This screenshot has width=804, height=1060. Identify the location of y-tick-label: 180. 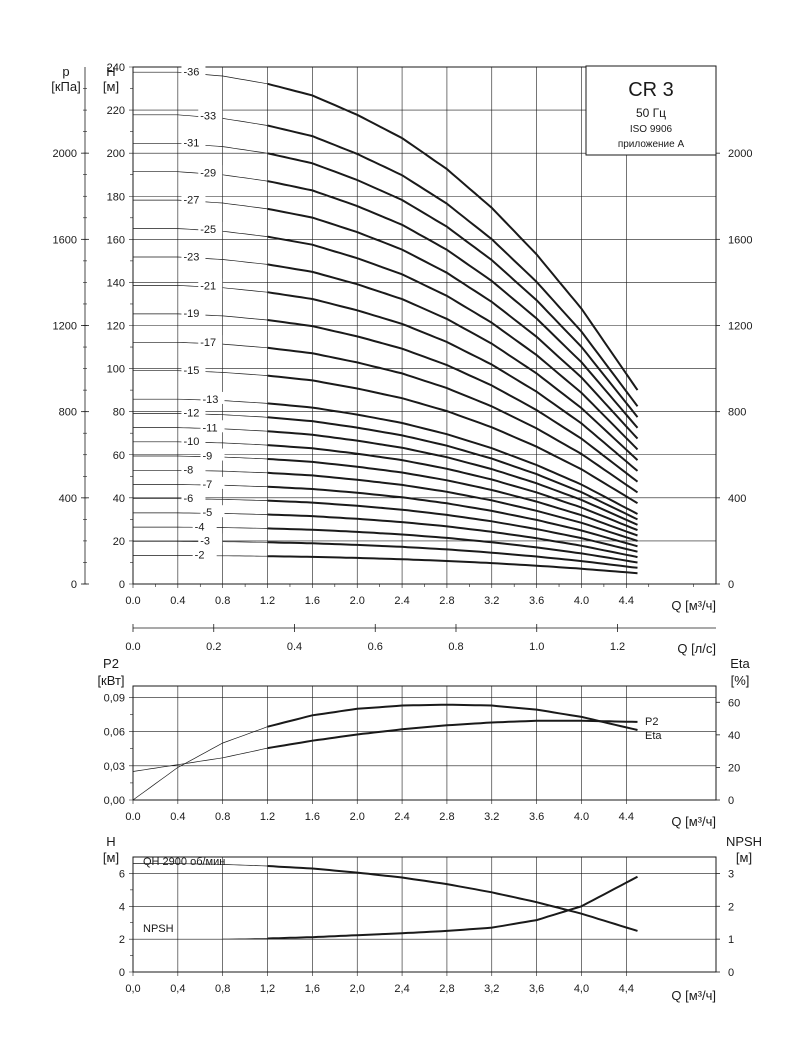
(116, 197).